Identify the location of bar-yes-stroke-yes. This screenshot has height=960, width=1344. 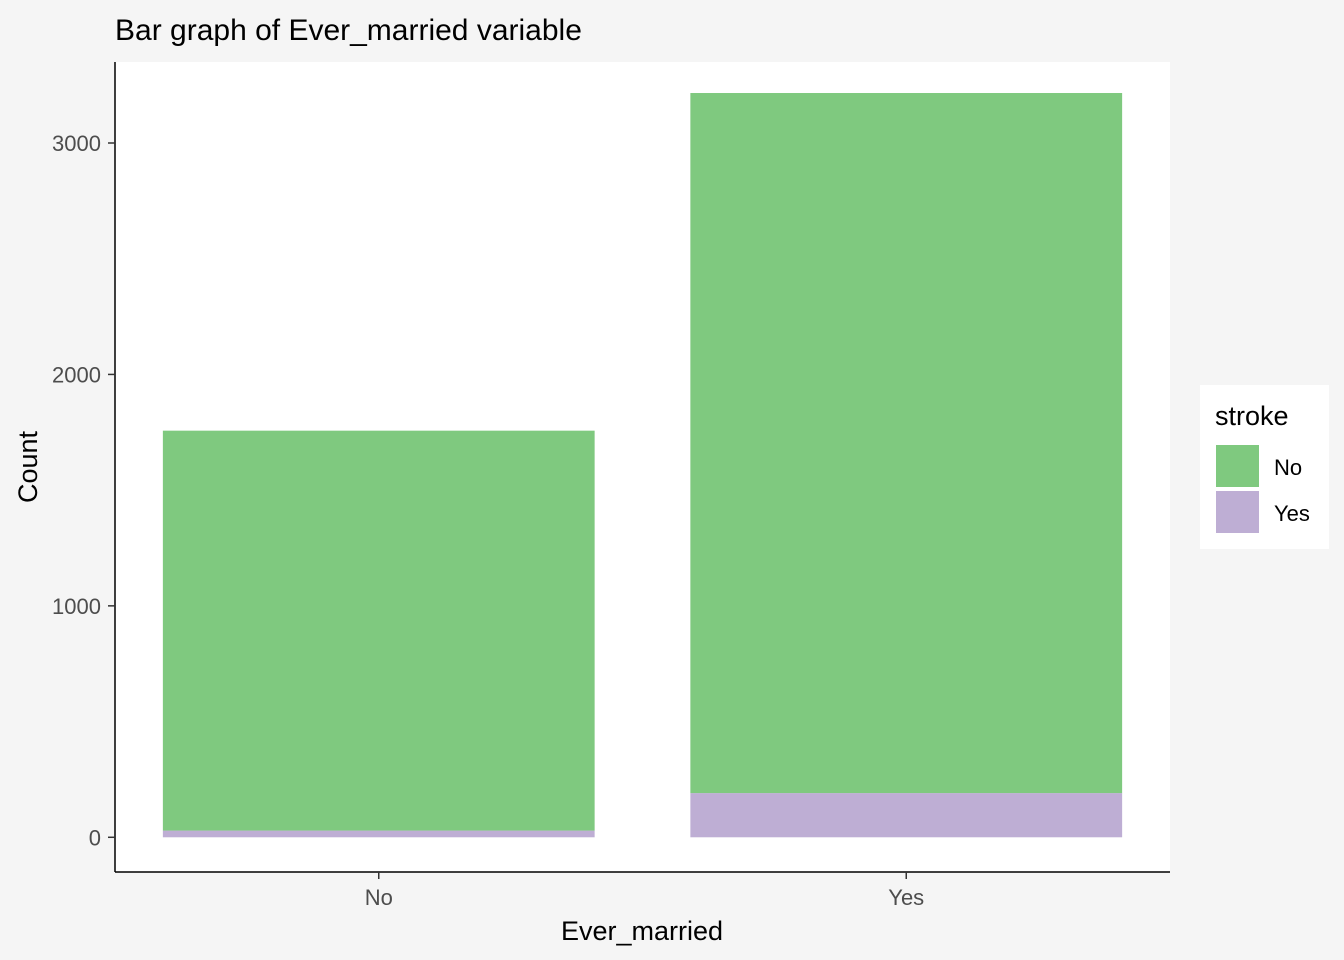
(906, 815).